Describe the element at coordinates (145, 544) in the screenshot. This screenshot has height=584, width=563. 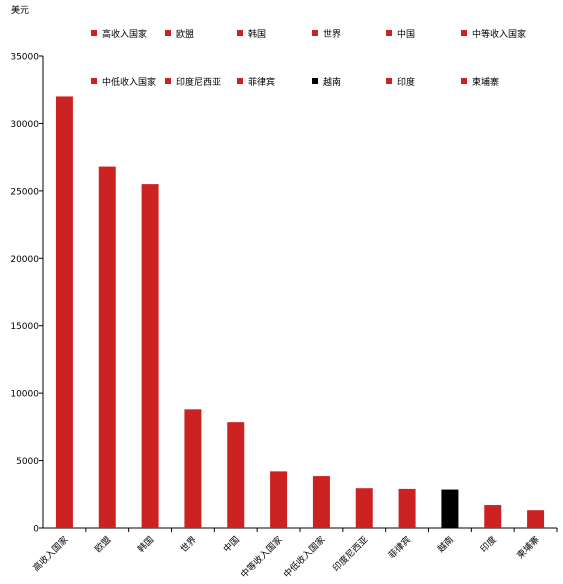
I see `x-tick-label: 韩国` at that location.